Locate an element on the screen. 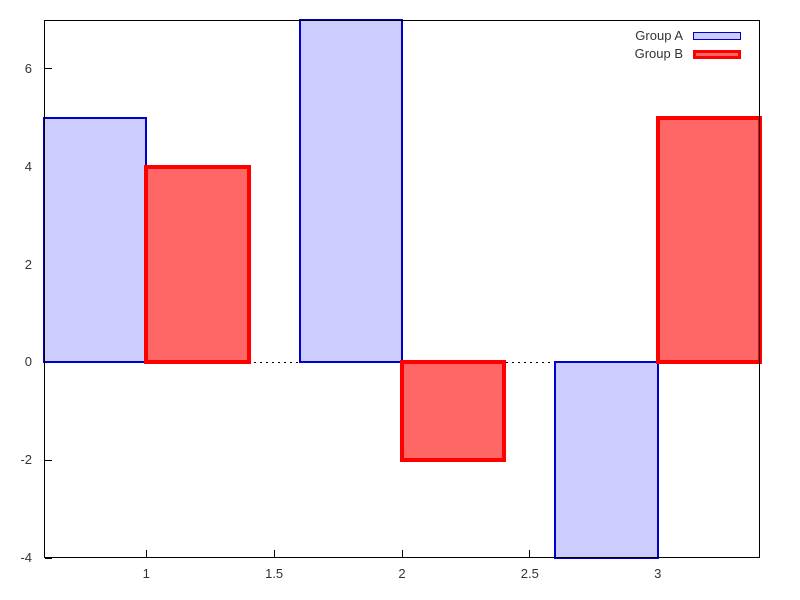 The image size is (800, 600). legend-swatch-group-b is located at coordinates (717, 54).